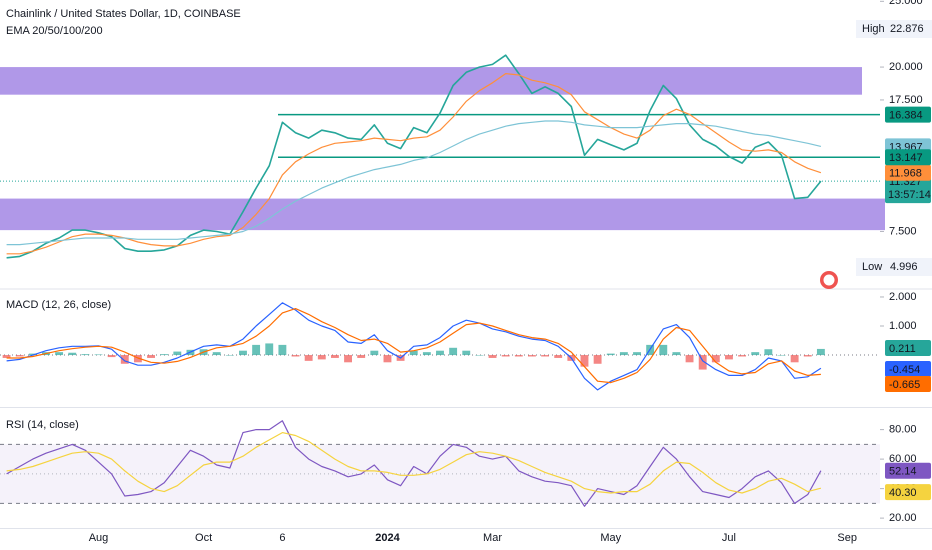 The image size is (932, 550). Describe the element at coordinates (873, 29) in the screenshot. I see `high-label: High` at that location.